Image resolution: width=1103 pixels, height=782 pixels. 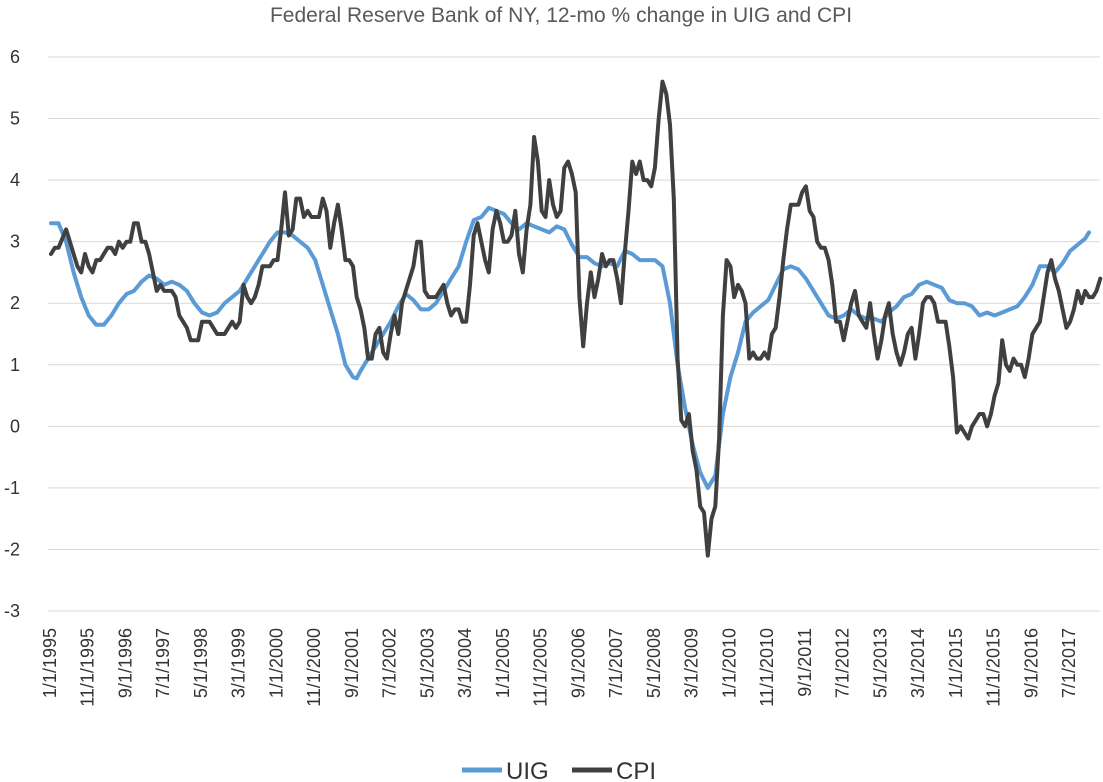 What do you see at coordinates (50, 663) in the screenshot?
I see `x-tick-label: 1/1/1995` at bounding box center [50, 663].